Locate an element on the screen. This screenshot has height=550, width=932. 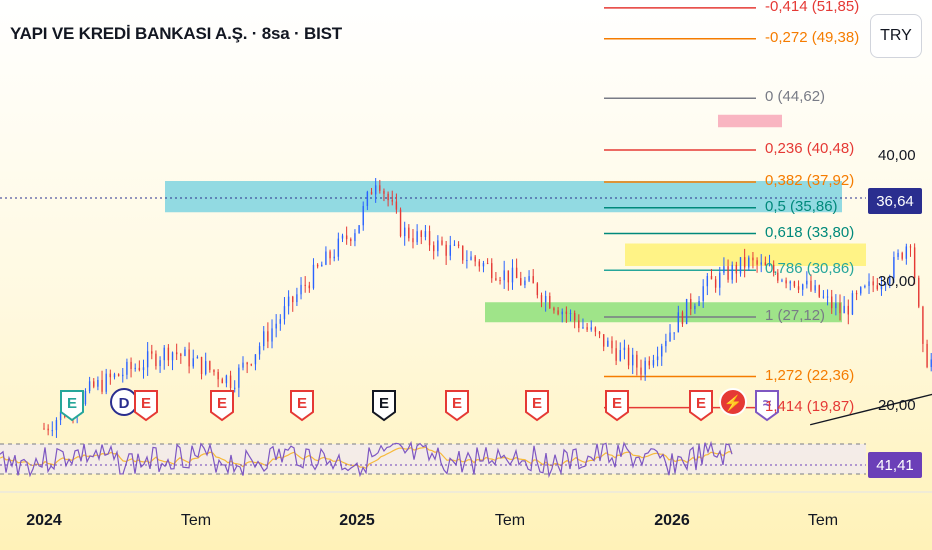
fib-level-label: 1 (27,12) is located at coordinates (795, 315).